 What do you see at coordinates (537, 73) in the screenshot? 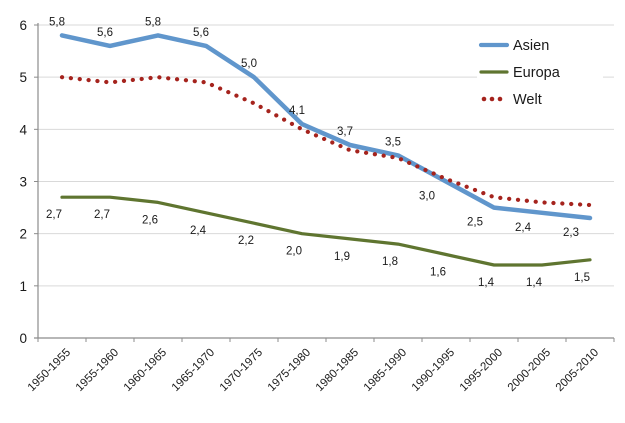
I see `legend-label-europa: Europa` at bounding box center [537, 73].